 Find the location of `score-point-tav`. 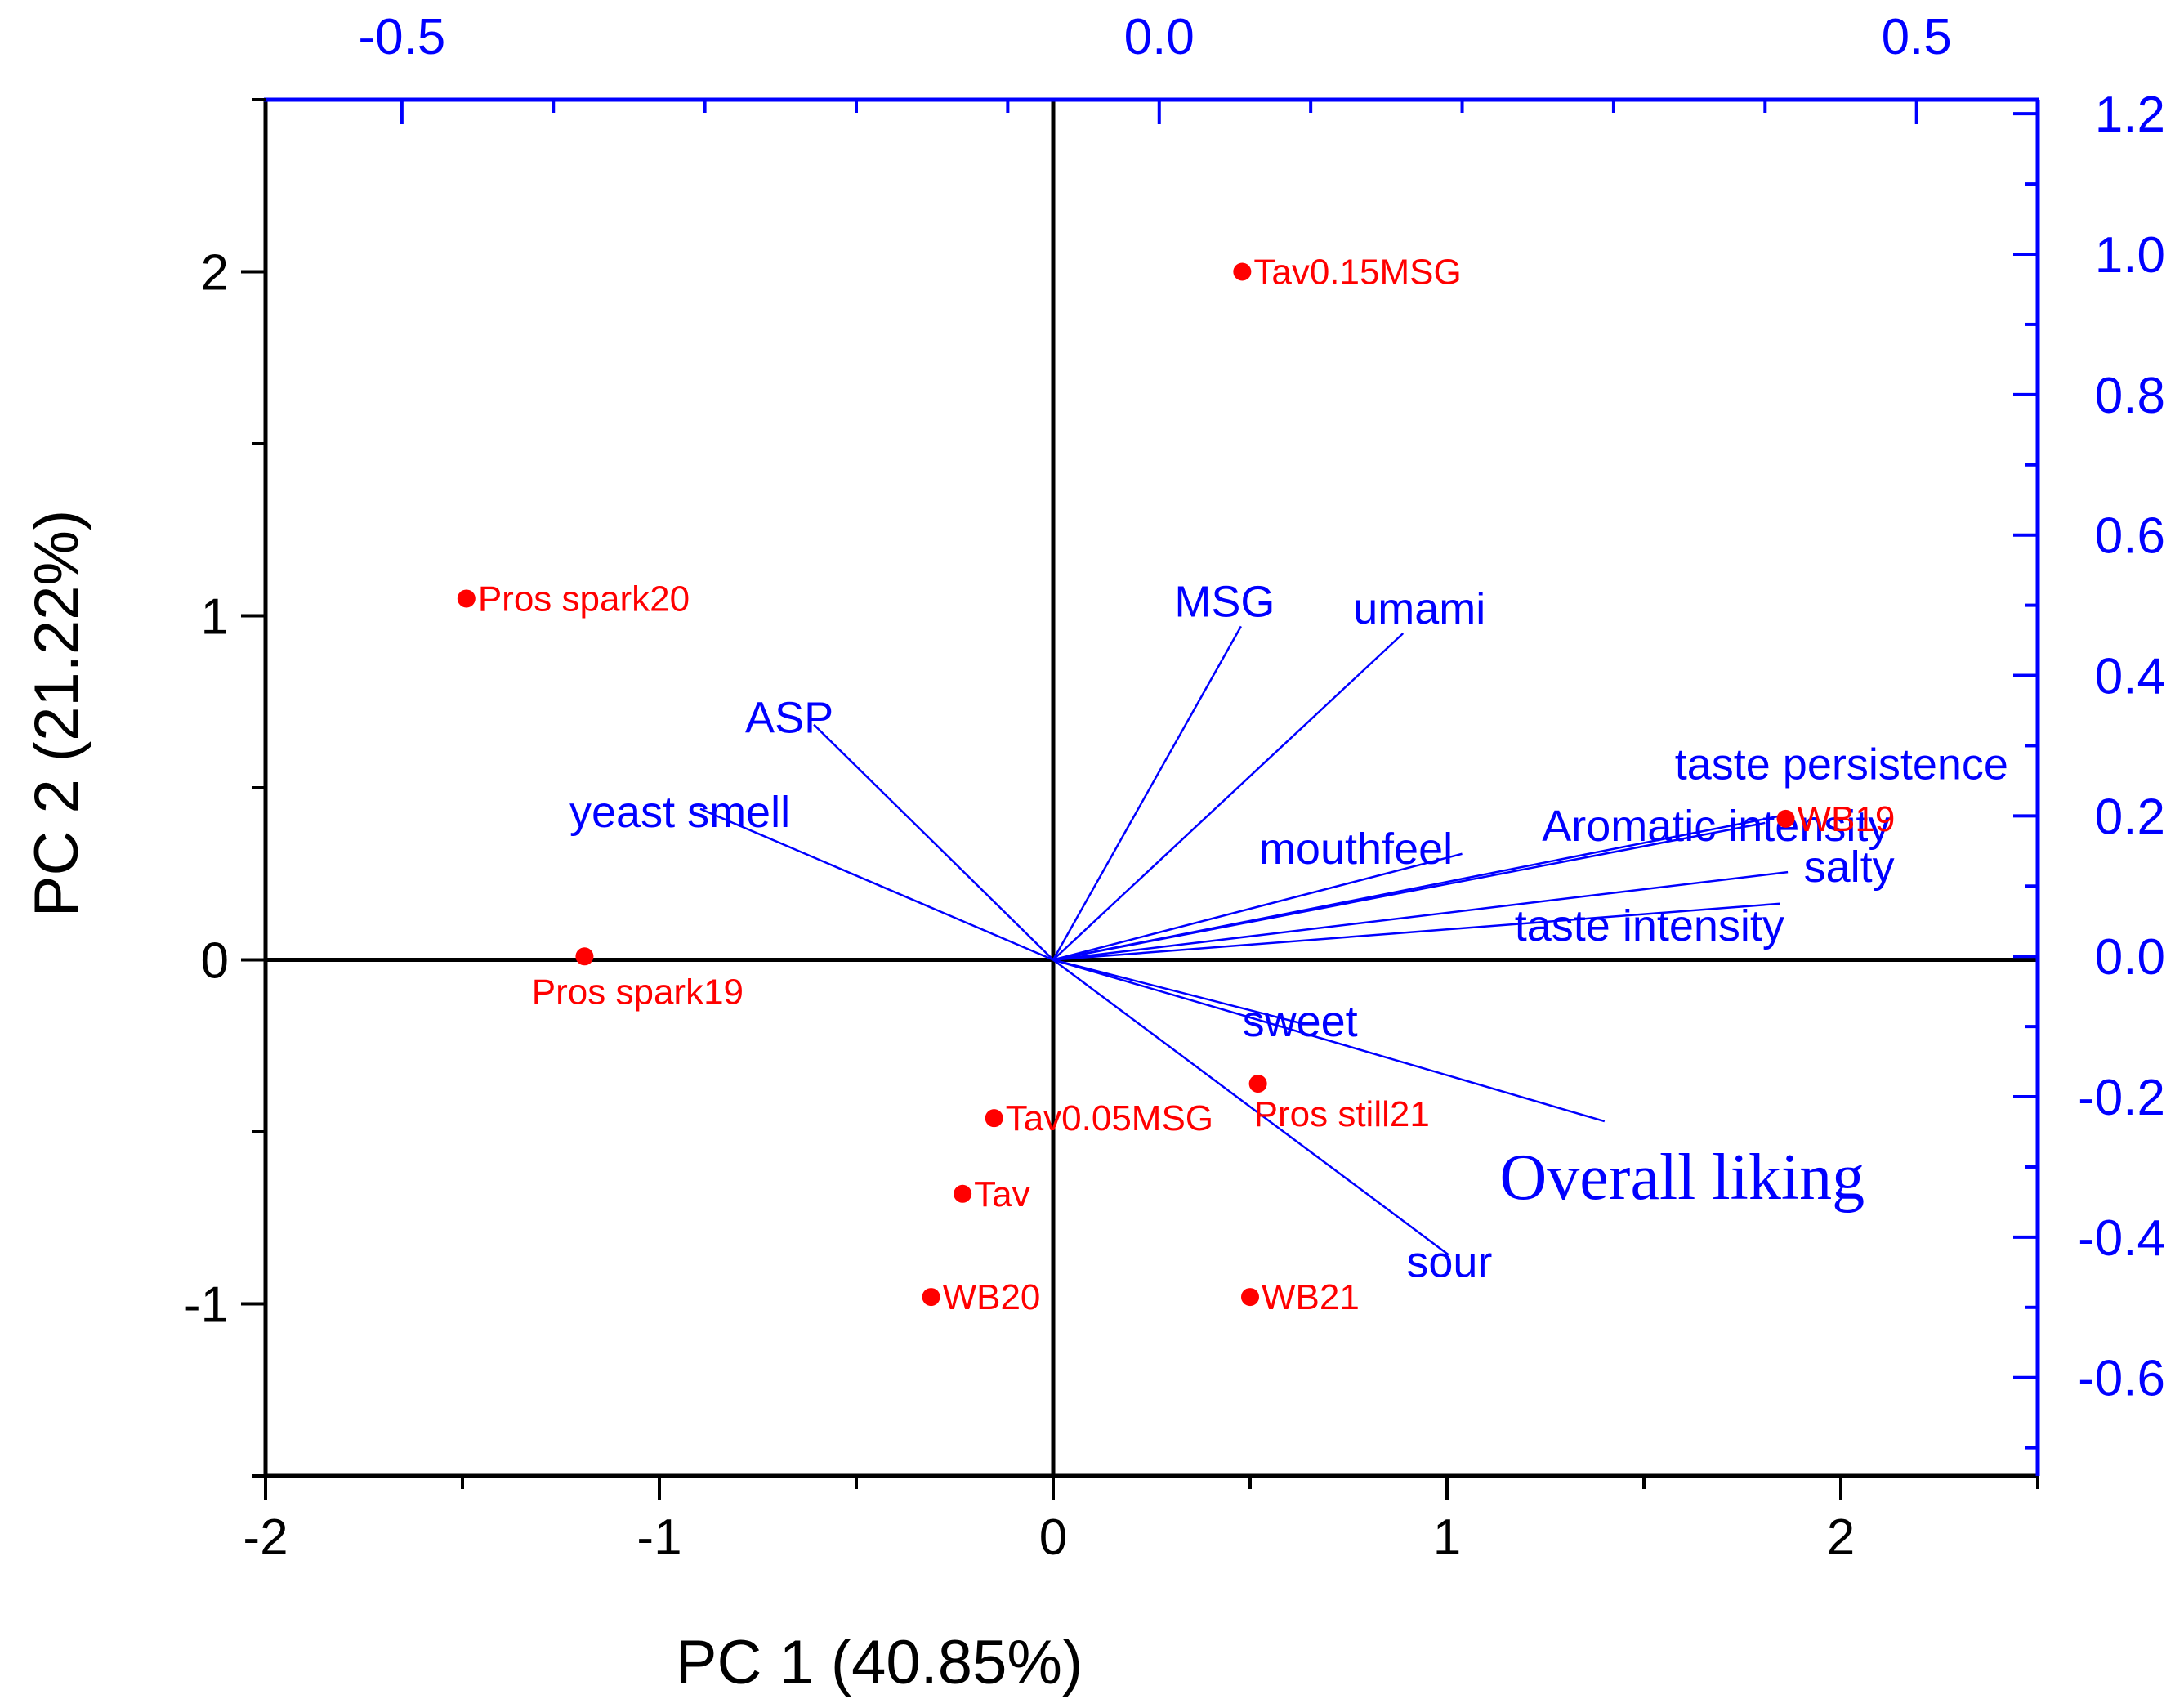

score-point-tav is located at coordinates (963, 1193).